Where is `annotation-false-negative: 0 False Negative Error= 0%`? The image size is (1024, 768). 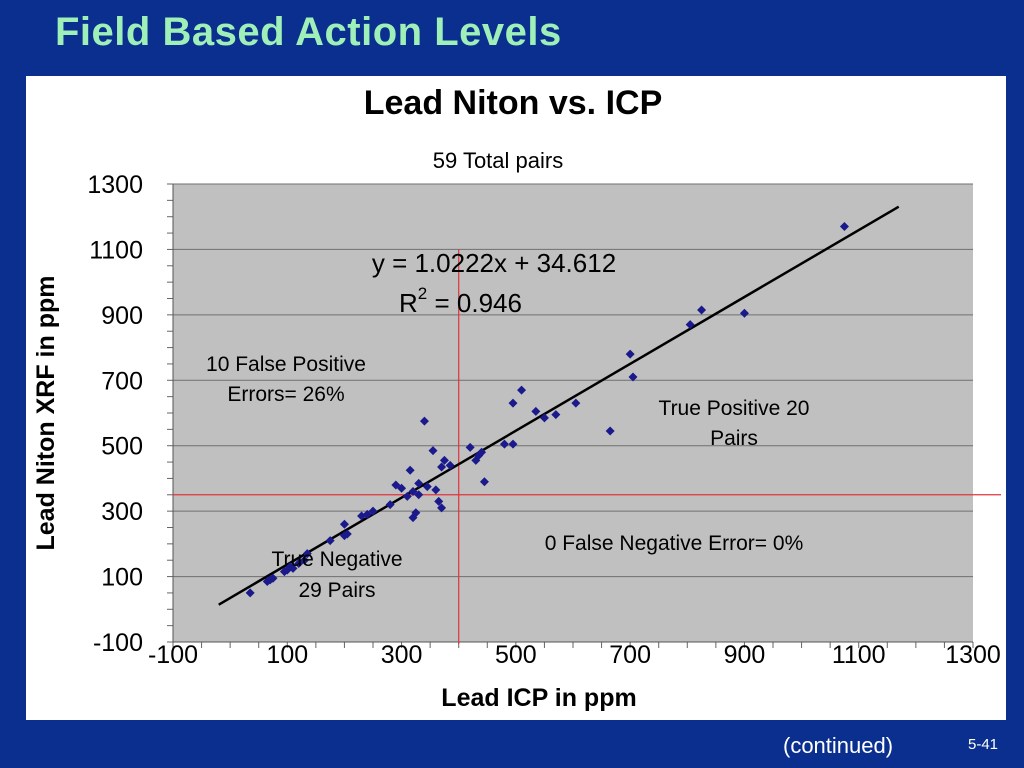 annotation-false-negative: 0 False Negative Error= 0% is located at coordinates (674, 543).